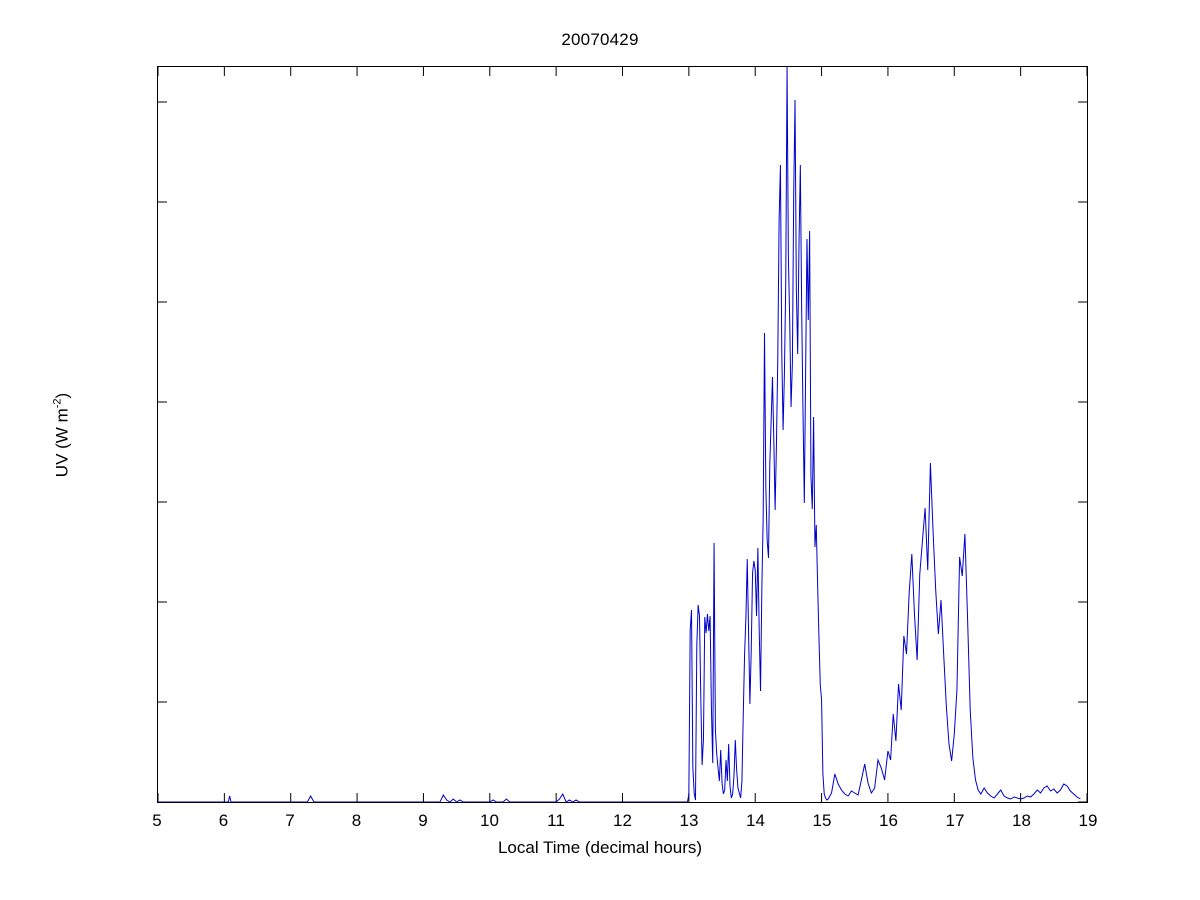 This screenshot has height=900, width=1200. Describe the element at coordinates (356, 820) in the screenshot. I see `x-axis-tick-label: 8` at that location.